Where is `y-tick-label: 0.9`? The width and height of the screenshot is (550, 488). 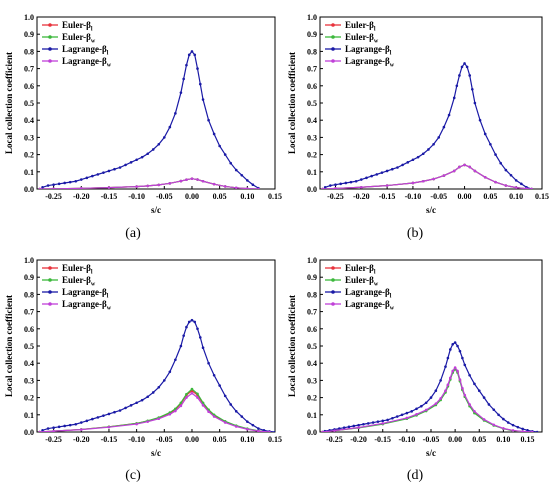
y-tick-label: 0.9 is located at coordinates (312, 34).